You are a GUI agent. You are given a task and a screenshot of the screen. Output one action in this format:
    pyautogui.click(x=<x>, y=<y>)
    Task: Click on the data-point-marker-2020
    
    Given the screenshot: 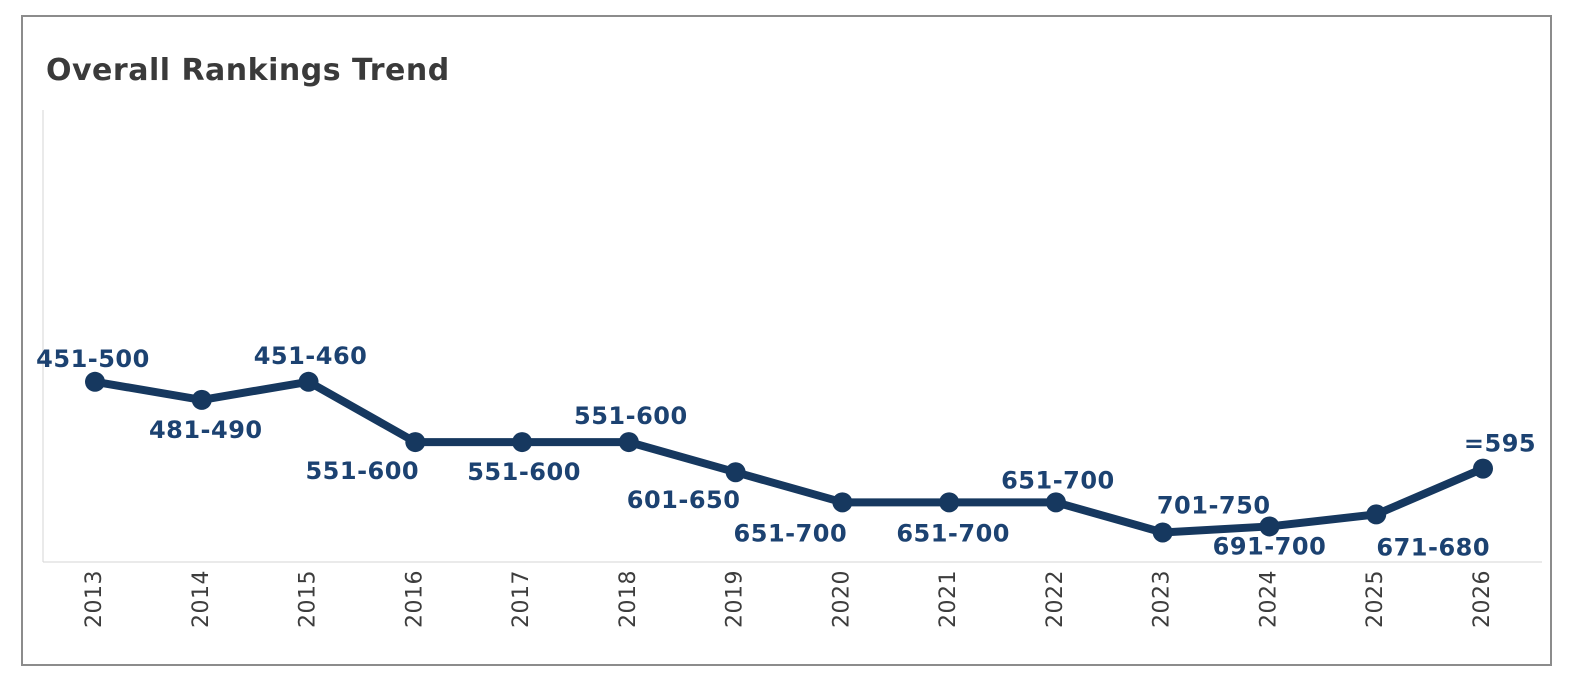 What is the action you would take?
    pyautogui.click(x=842, y=502)
    